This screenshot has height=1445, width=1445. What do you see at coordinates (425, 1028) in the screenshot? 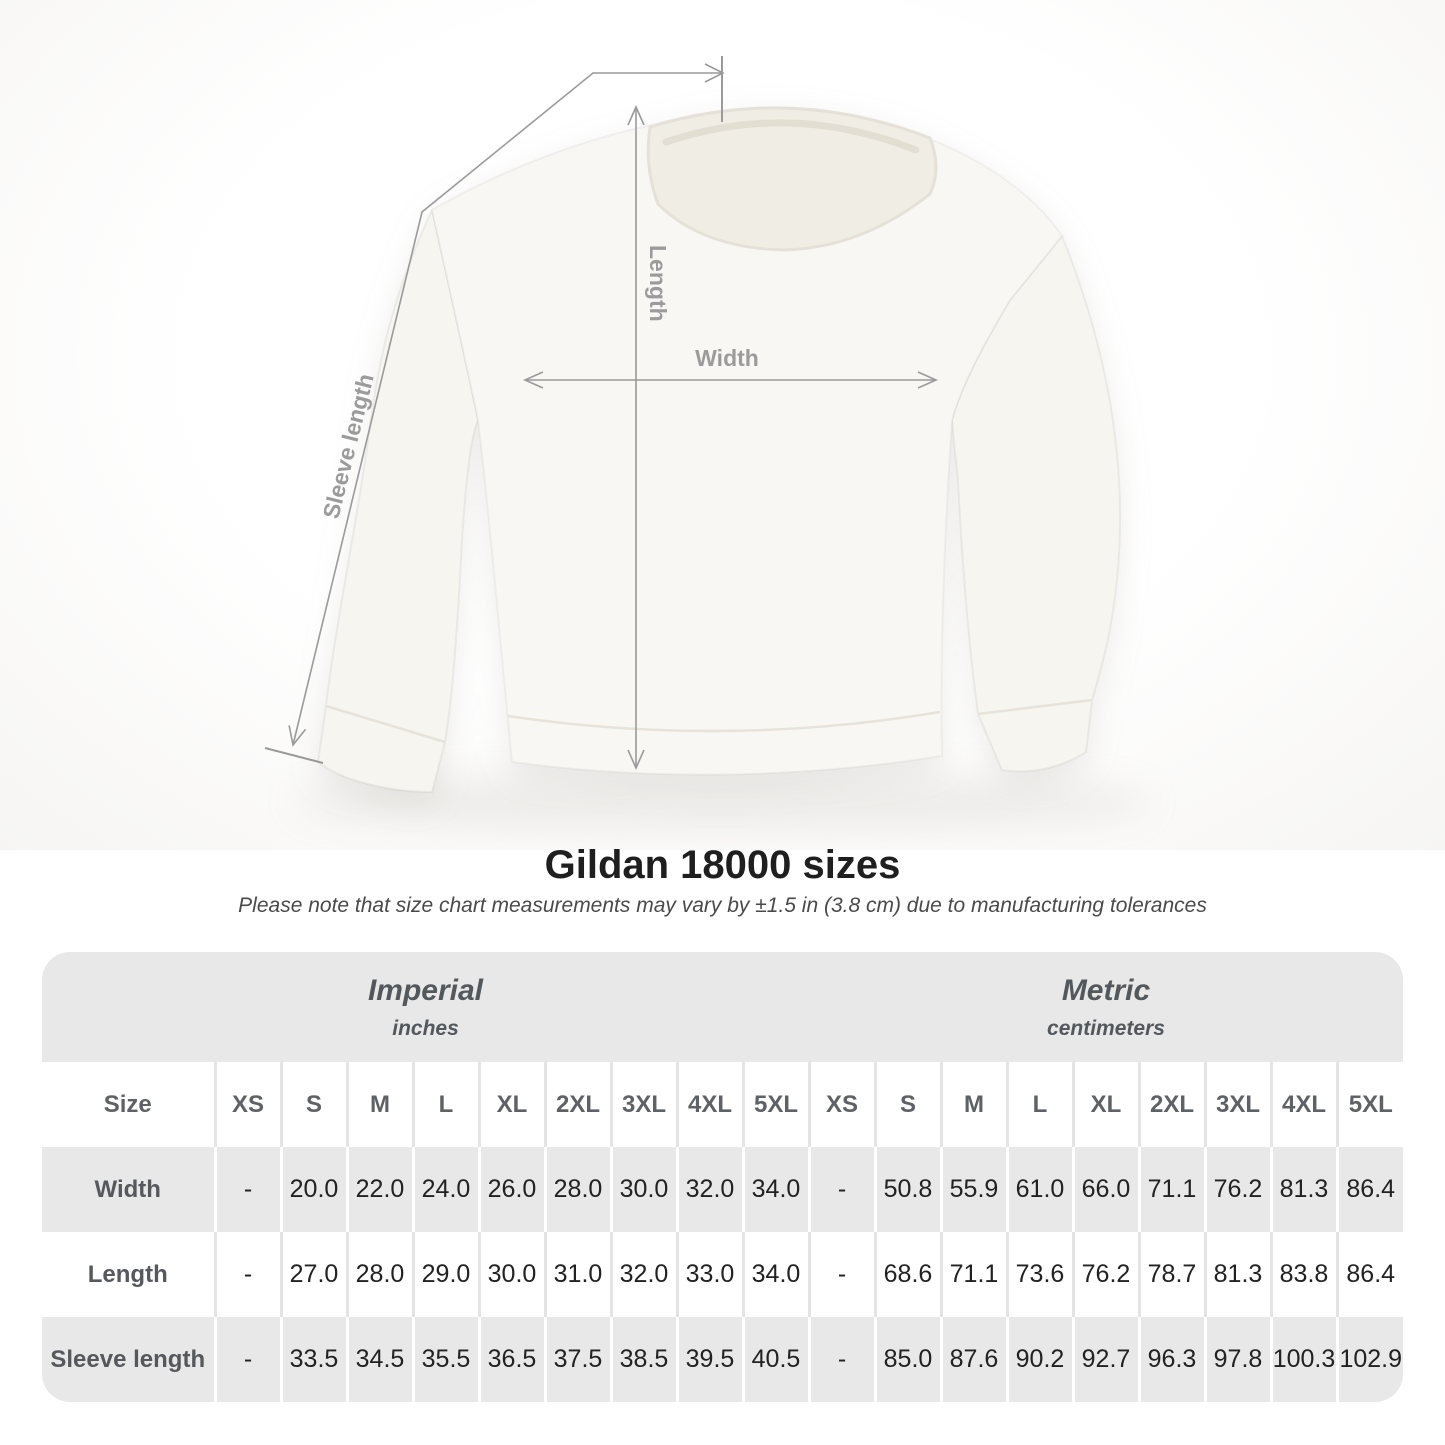
I see `imperial-unit: inches` at bounding box center [425, 1028].